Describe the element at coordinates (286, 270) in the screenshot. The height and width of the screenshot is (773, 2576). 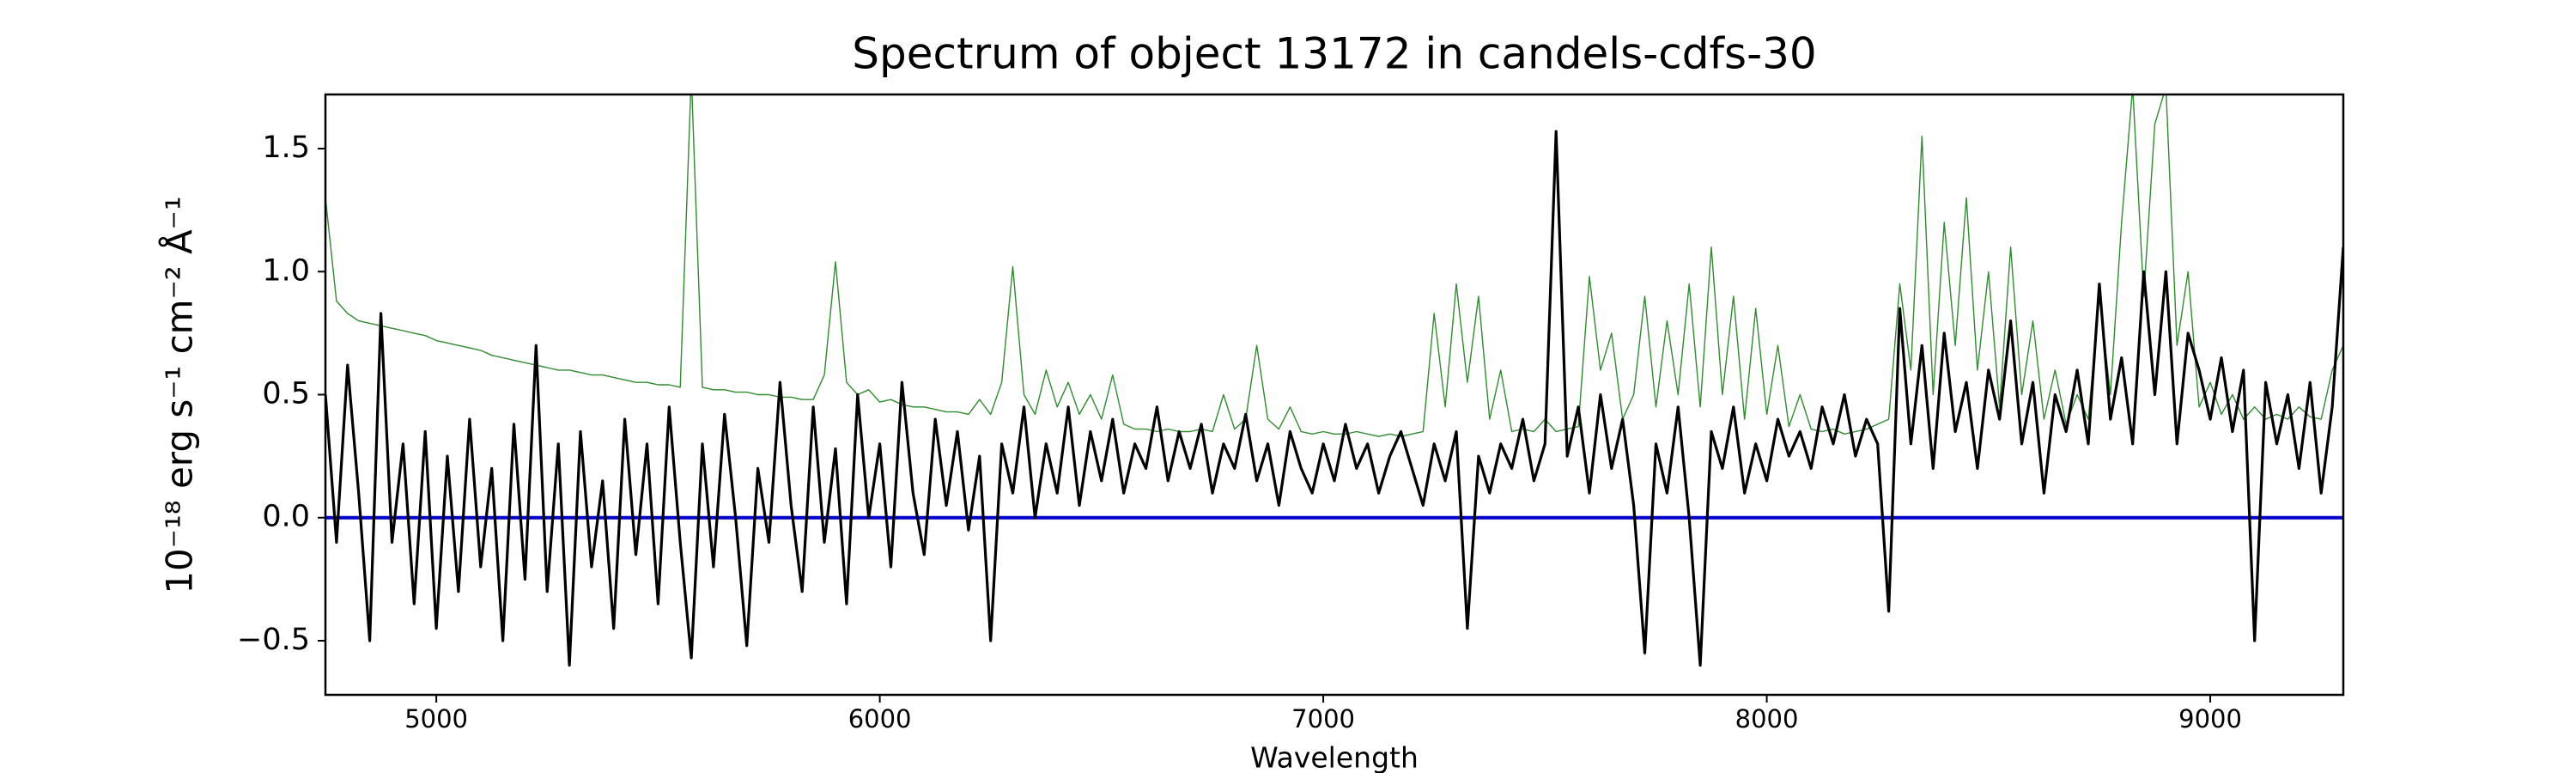
I see `y-tick-label: 1.0` at that location.